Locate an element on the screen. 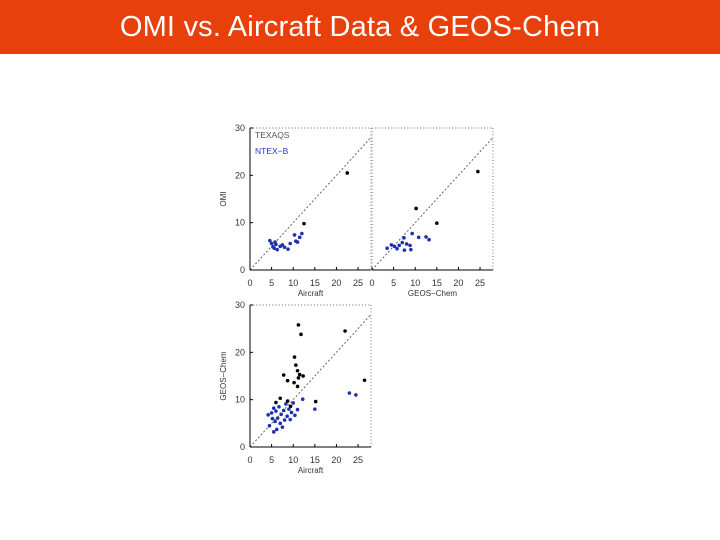 The height and width of the screenshot is (540, 720). chart-panel-omi_vs_aircraft: 0 5 10 15 20 25 0 10 20 30 Aircraft OMI TEXAQS NTEX−B is located at coordinates (295, 210).